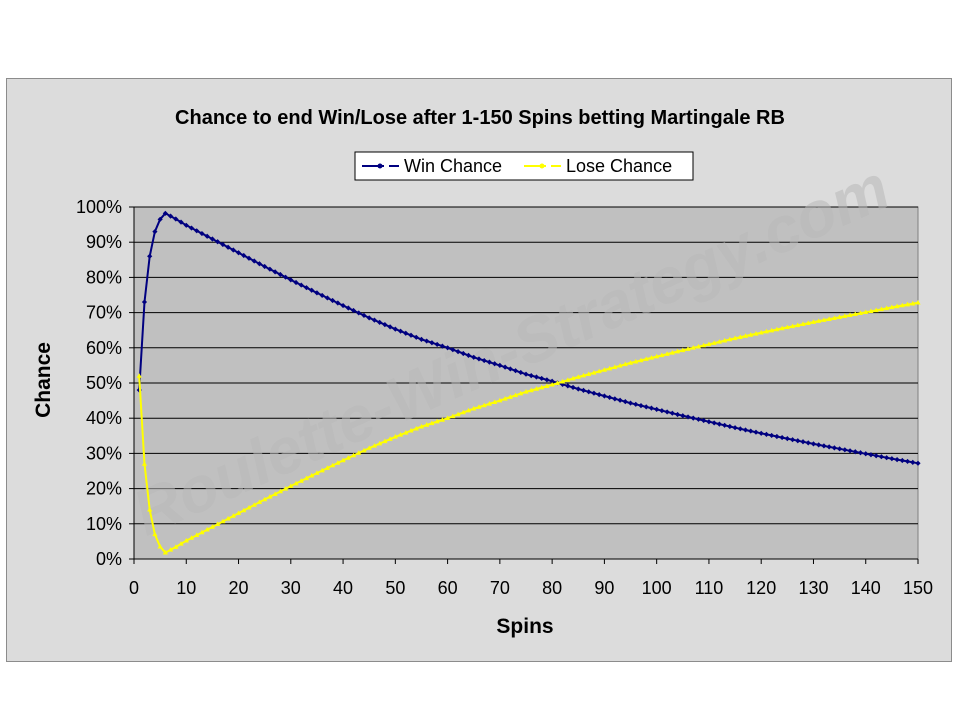  I want to click on y-ticks: 0% 10% 20% 30% 40% 50% 60% 70% 80% 90% 100%, so click(105, 383).